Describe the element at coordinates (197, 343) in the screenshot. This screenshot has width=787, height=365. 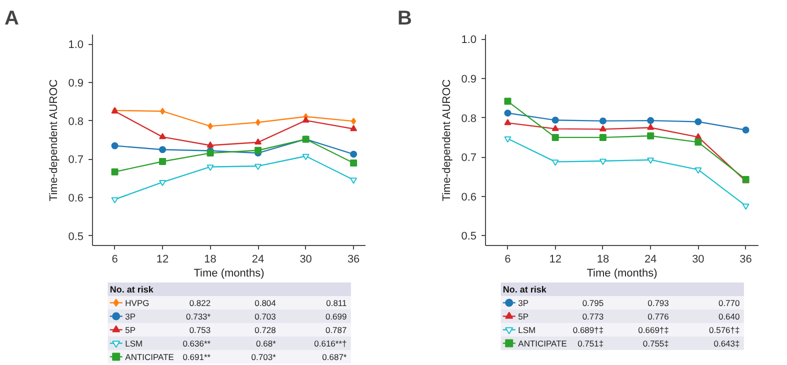
I see `text: 0.636**` at that location.